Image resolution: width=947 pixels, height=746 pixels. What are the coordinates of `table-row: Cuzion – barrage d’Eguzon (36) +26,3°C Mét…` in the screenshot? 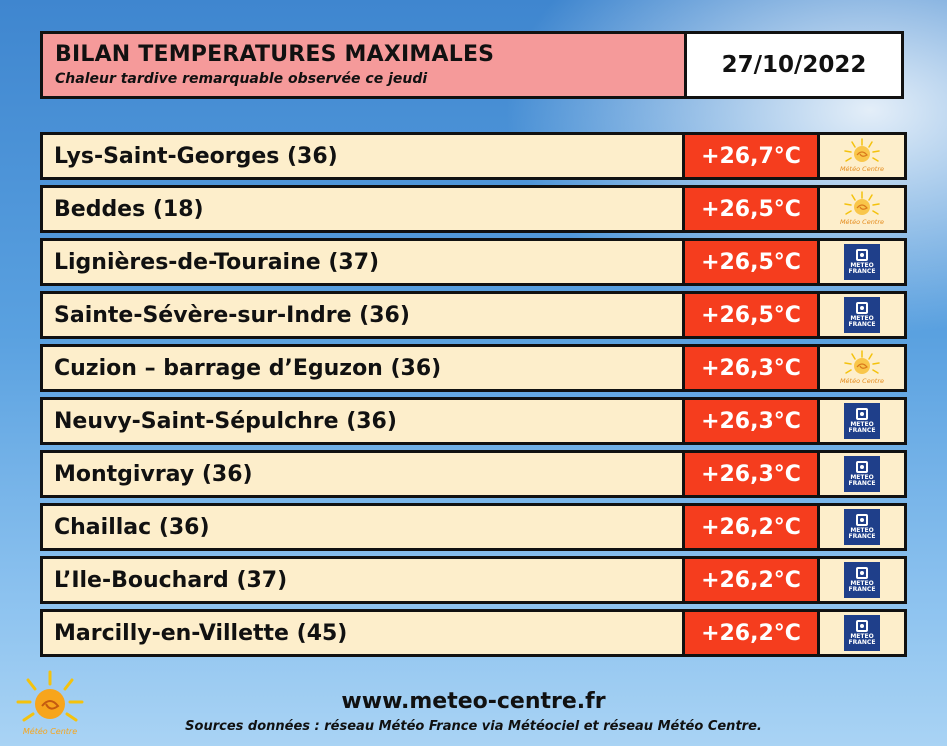 It's located at (473, 368).